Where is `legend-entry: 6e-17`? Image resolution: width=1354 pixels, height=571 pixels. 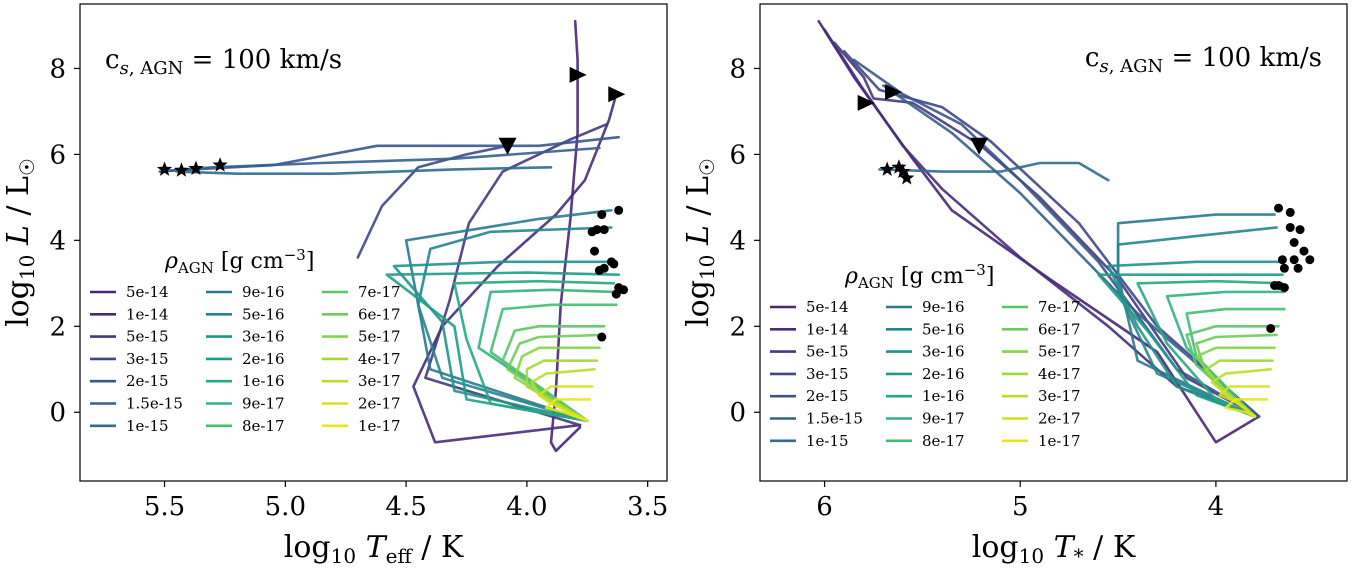
legend-entry: 6e-17 is located at coordinates (1059, 329).